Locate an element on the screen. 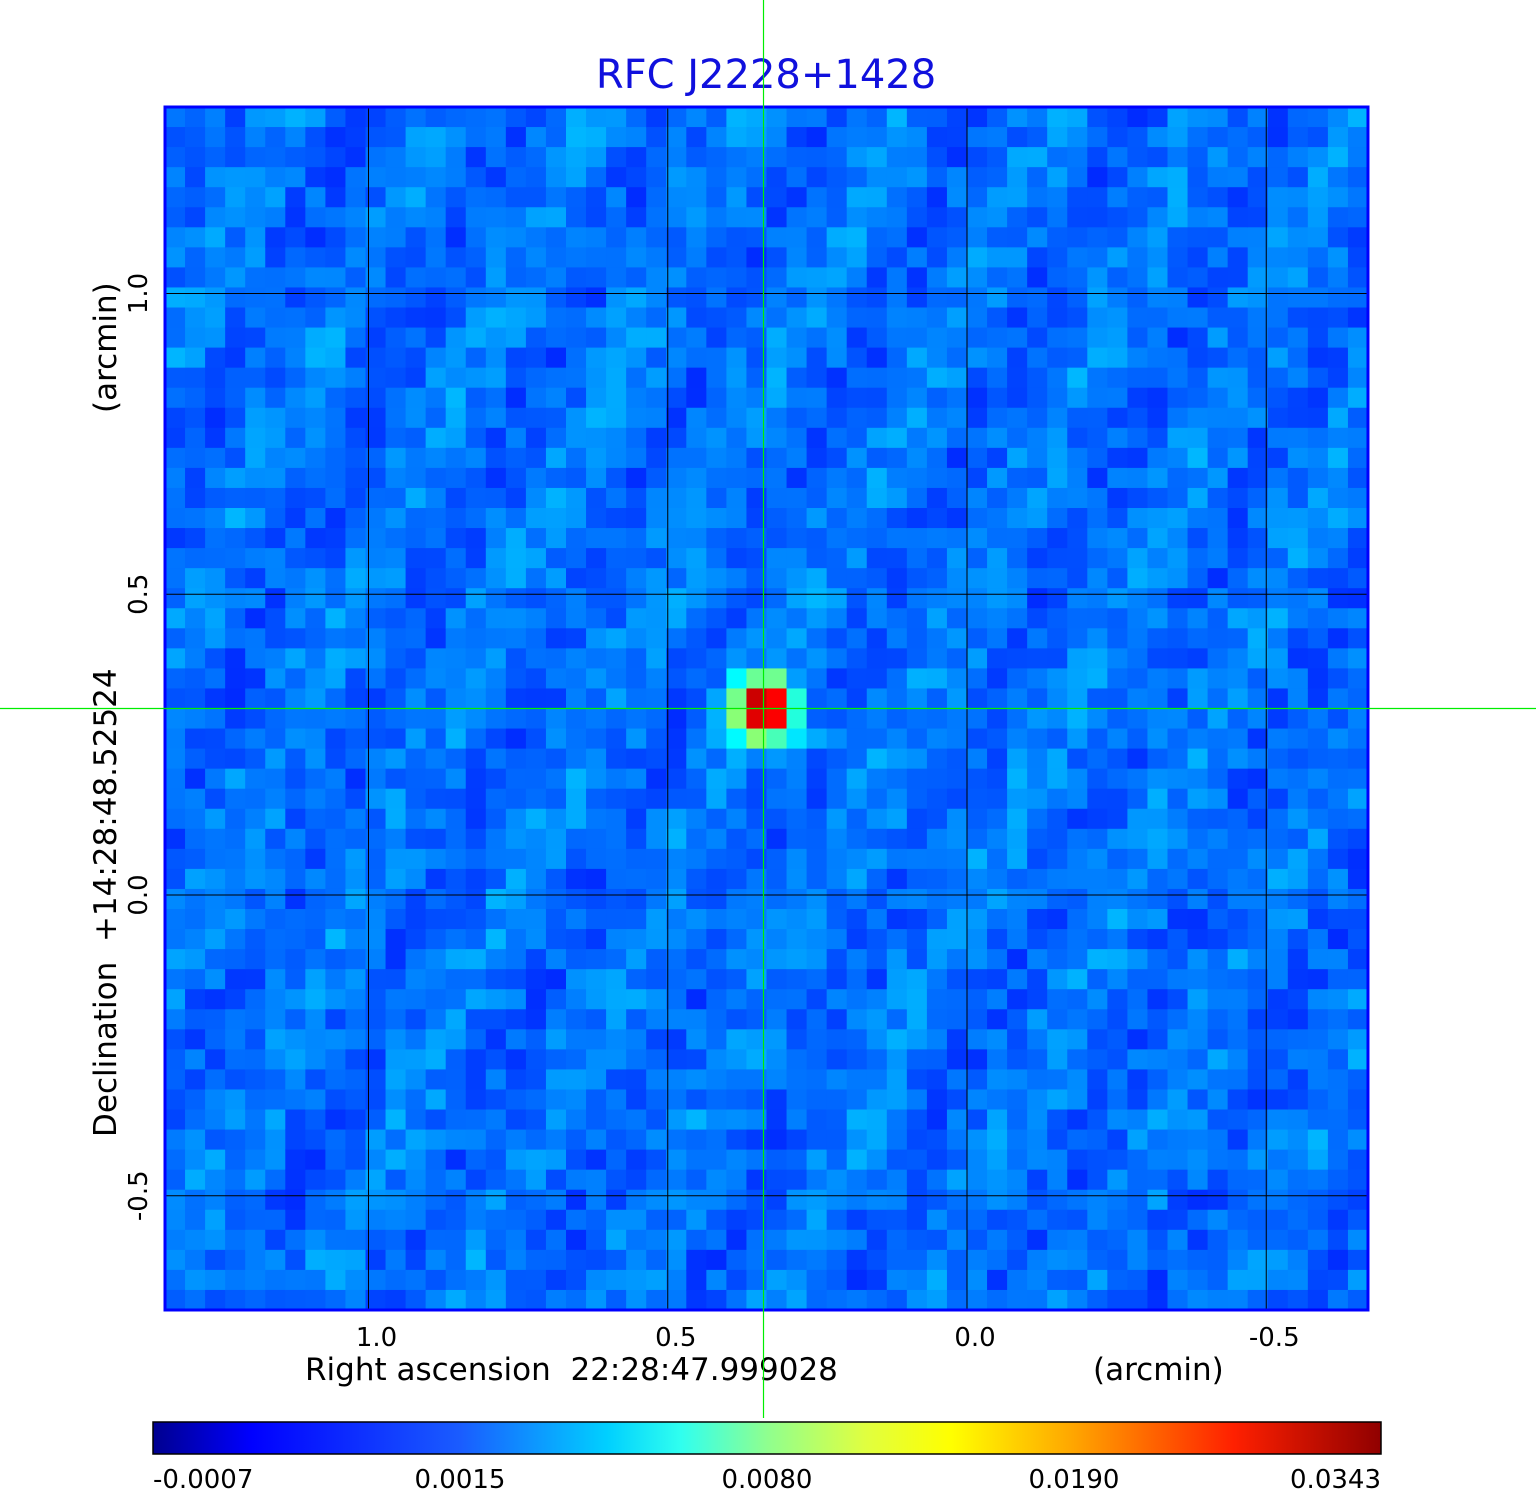 The image size is (1536, 1511). y-tick-label: 0.0 is located at coordinates (139, 894).